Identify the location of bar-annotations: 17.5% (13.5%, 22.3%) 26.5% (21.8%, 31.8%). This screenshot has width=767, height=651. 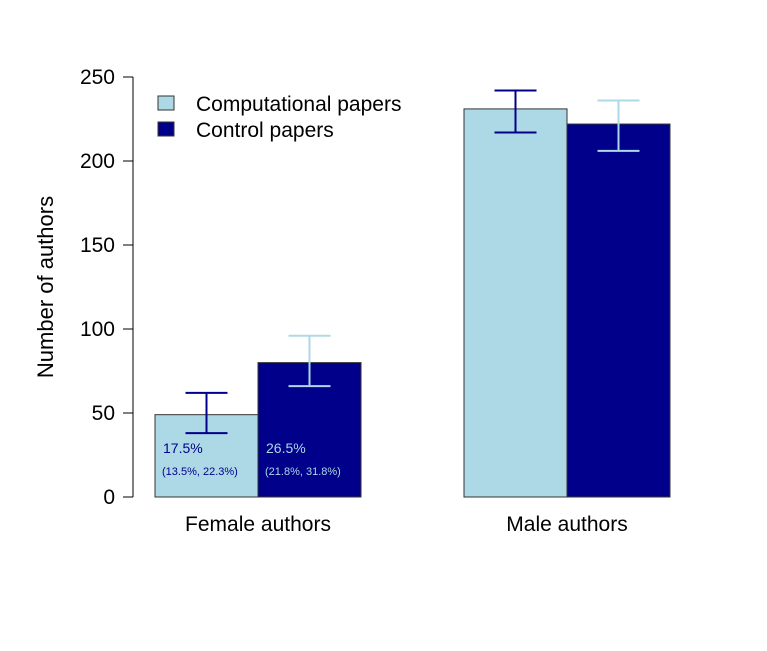
(251, 459).